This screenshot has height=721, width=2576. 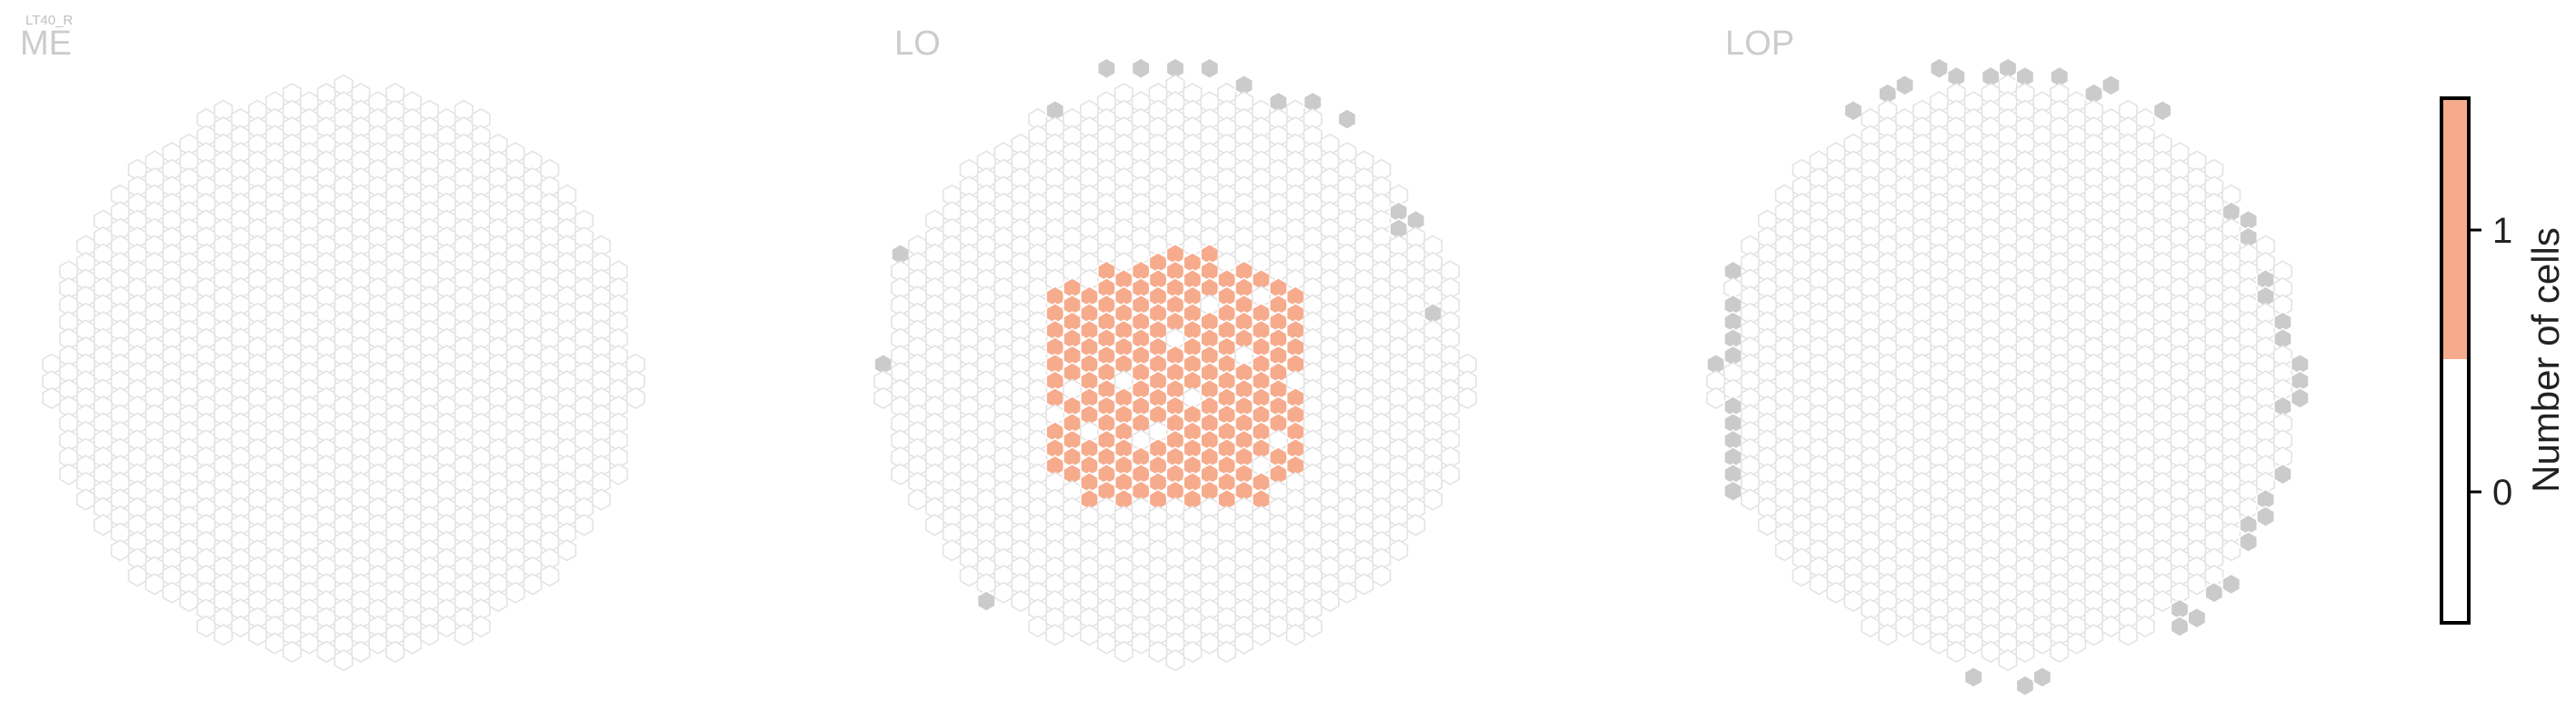 I want to click on colorbar-tick-label-1: 1, so click(x=2502, y=231).